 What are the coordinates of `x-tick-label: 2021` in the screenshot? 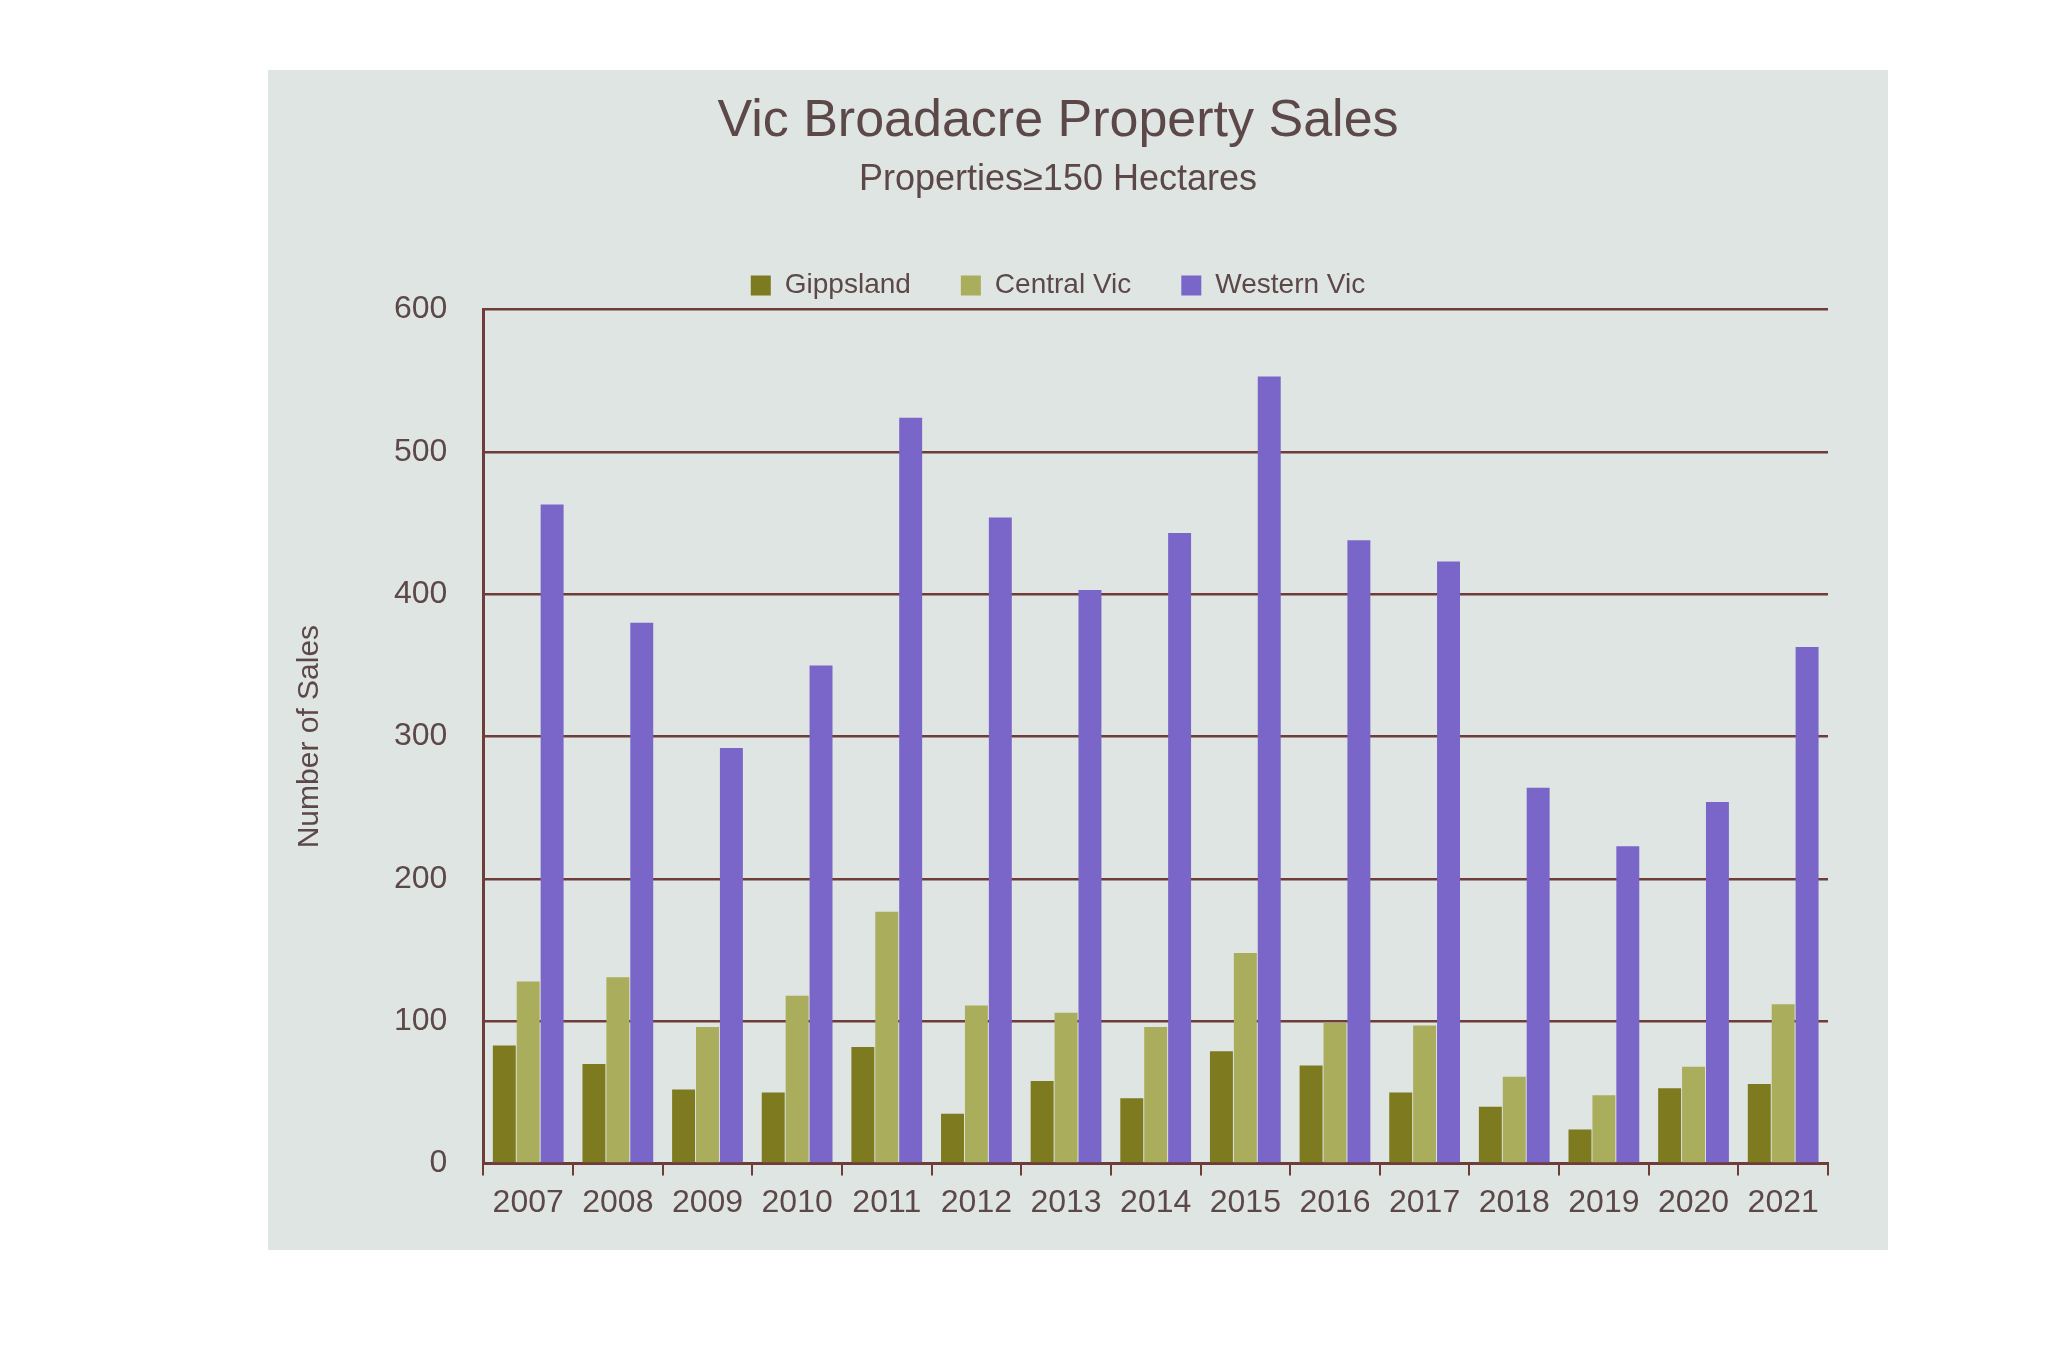 It's located at (1783, 1200).